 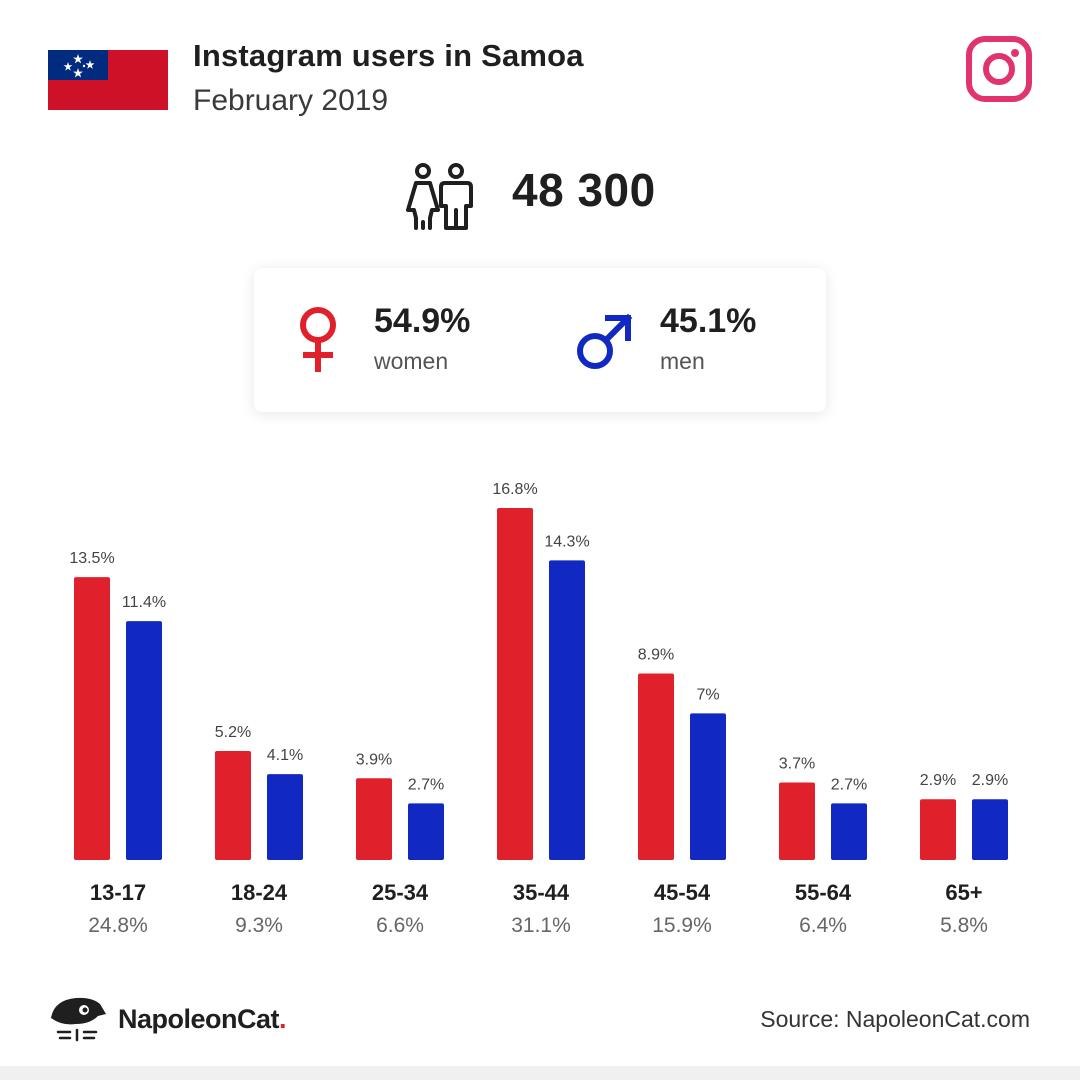 What do you see at coordinates (144, 602) in the screenshot?
I see `bar-value-label: 11.4%` at bounding box center [144, 602].